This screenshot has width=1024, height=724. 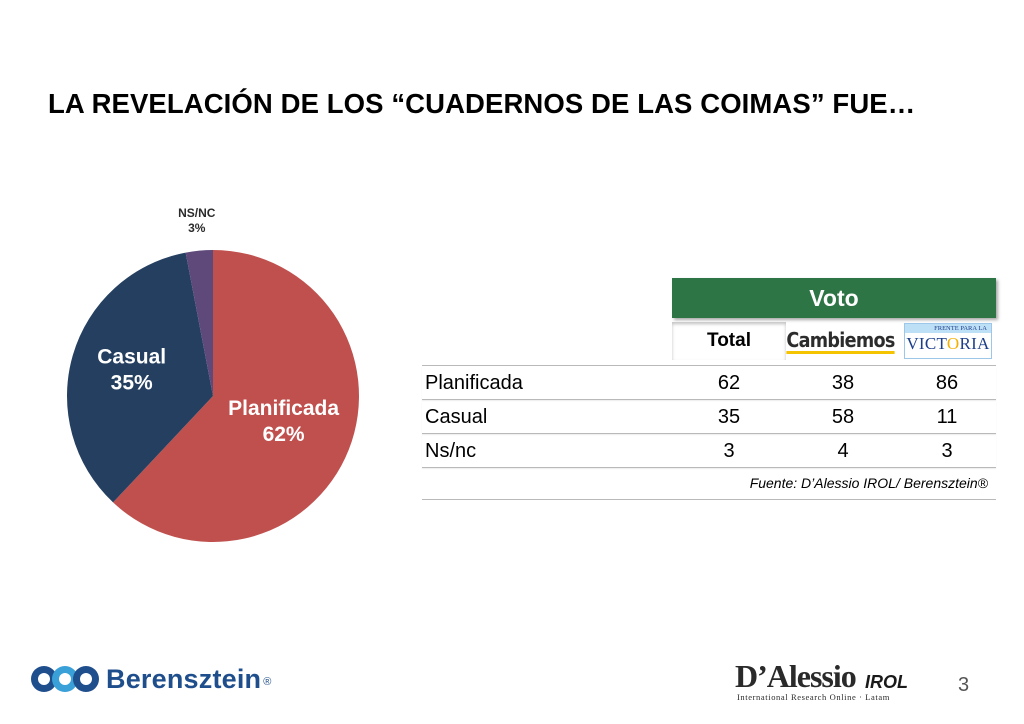 I want to click on pie-label-nsnc: NS/NC 3%, so click(x=197, y=220).